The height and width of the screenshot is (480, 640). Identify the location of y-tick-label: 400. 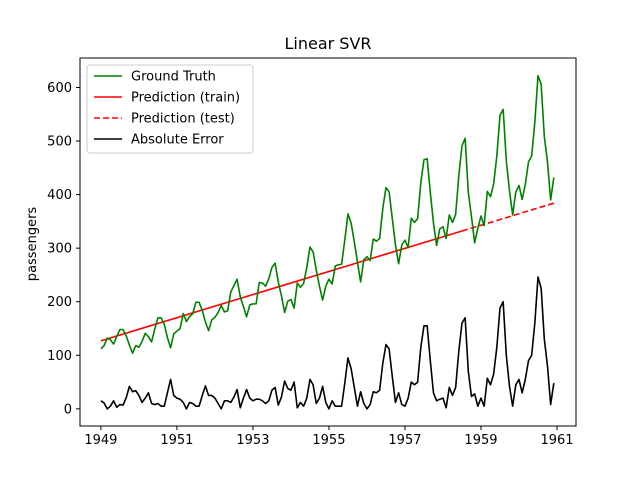
(59, 195).